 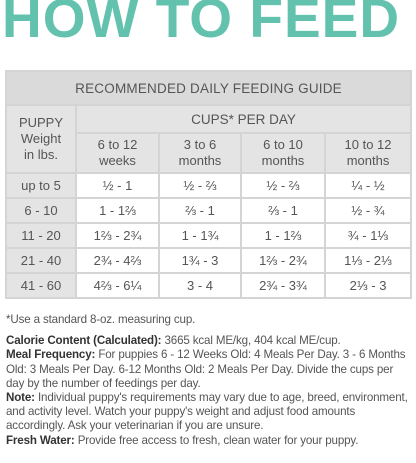 I want to click on cups-cell: ½ - 1, so click(x=117, y=185).